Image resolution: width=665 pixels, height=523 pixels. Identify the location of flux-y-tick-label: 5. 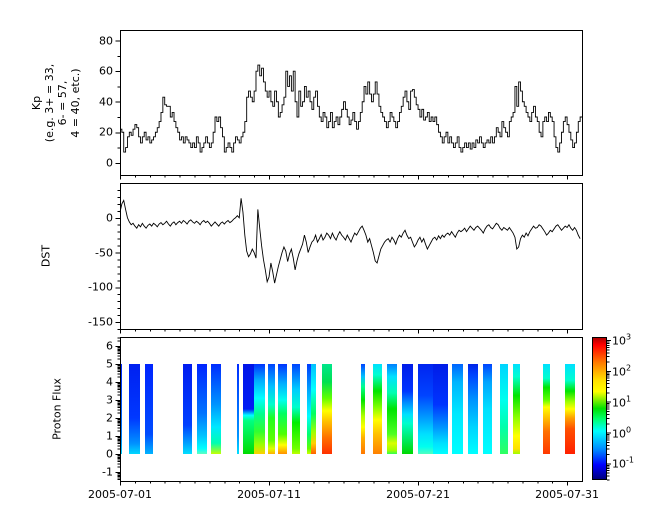
(109, 364).